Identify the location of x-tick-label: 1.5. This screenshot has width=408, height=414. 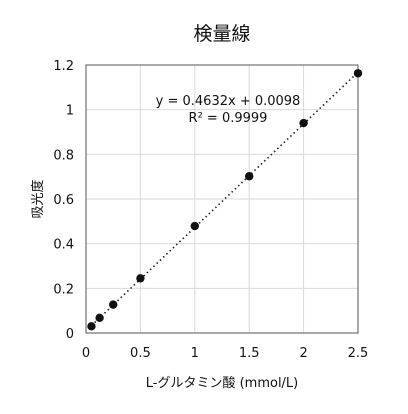
(249, 353).